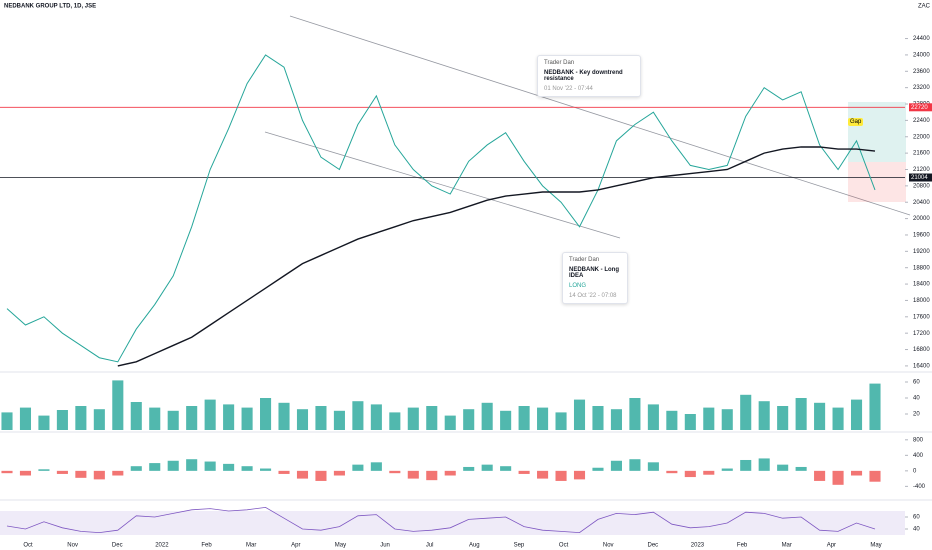 The height and width of the screenshot is (550, 932). What do you see at coordinates (593, 296) in the screenshot?
I see `idea-date: 14 Oct '22 - 07:08` at bounding box center [593, 296].